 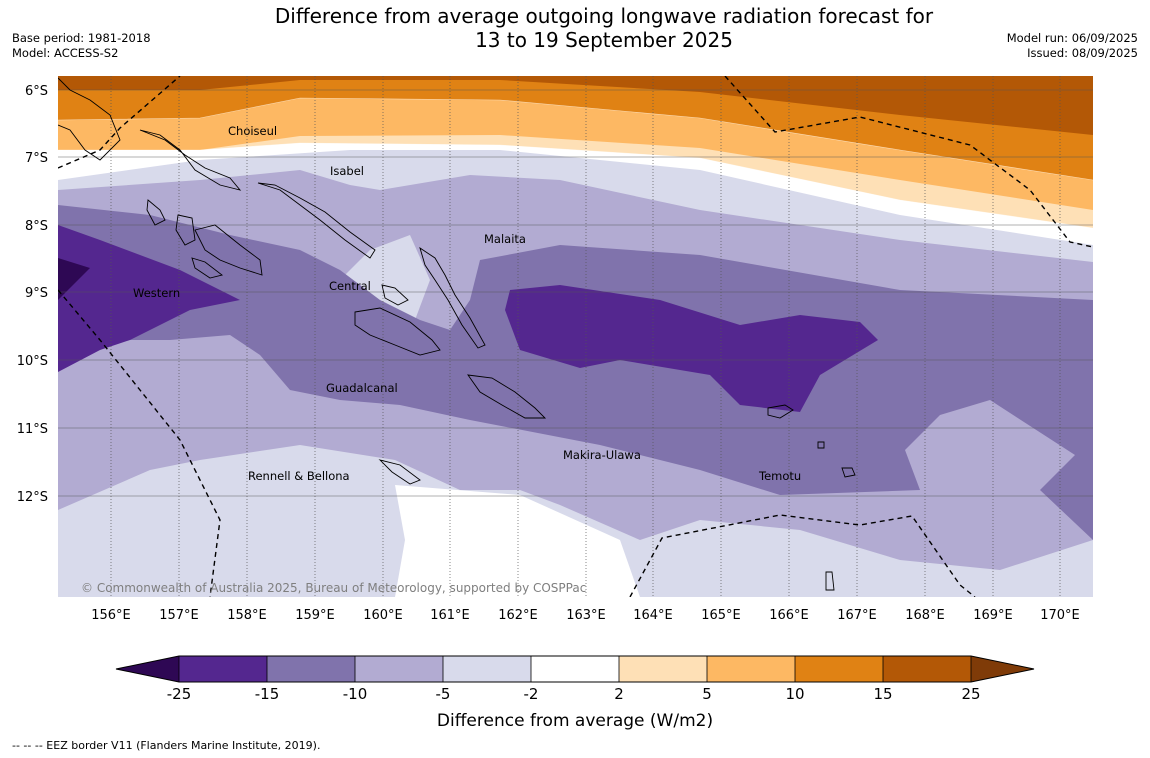 What do you see at coordinates (156, 212) in the screenshot?
I see `vella-lavella` at bounding box center [156, 212].